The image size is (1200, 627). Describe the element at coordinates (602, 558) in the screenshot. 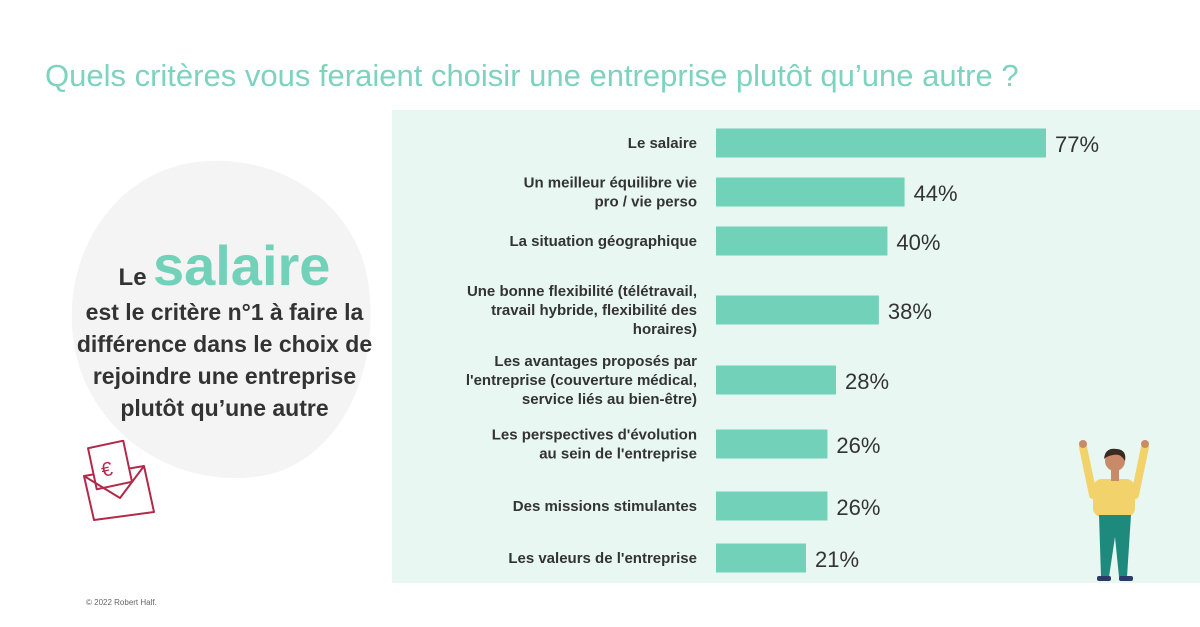

I see `category-label-8: Les valeurs de l'entreprise` at that location.